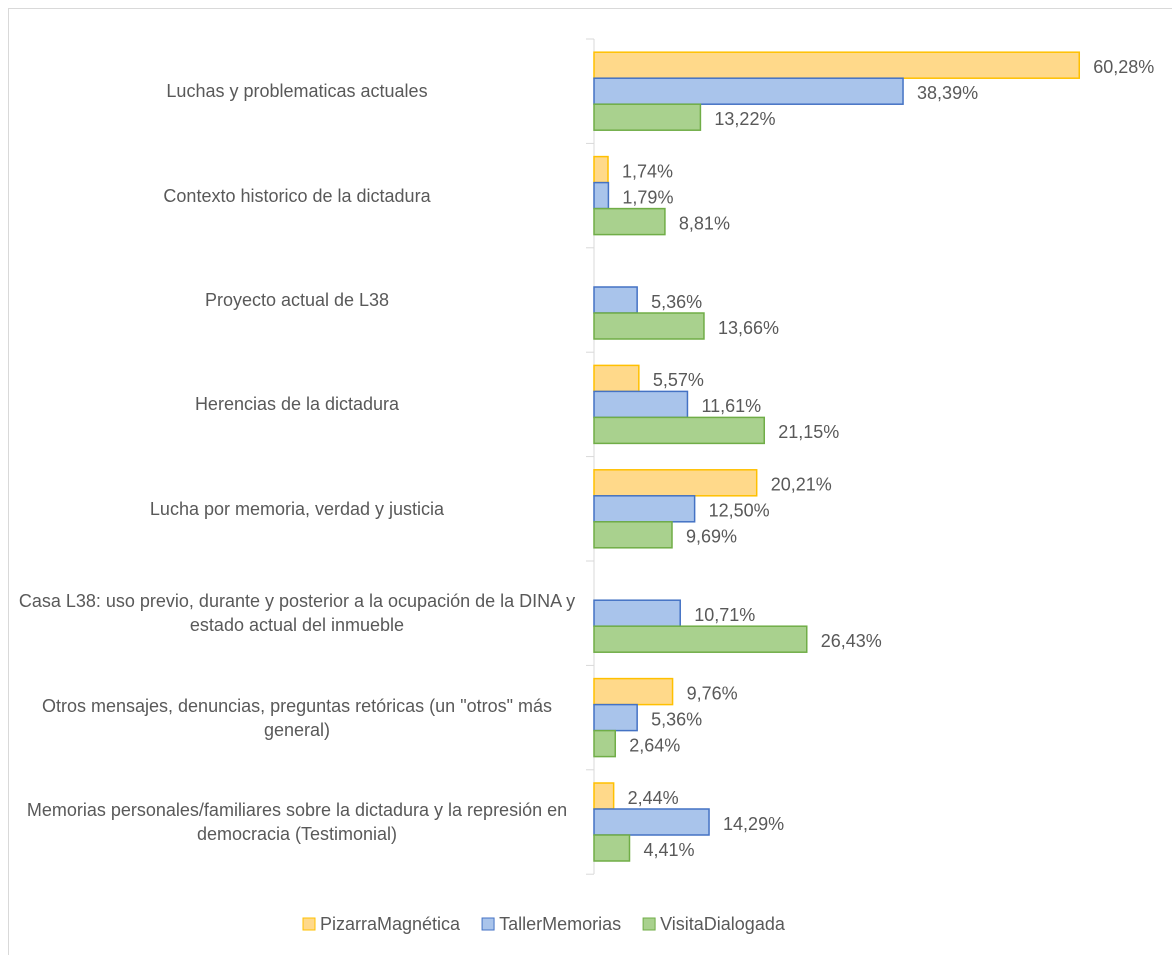 Image resolution: width=1172 pixels, height=955 pixels. What do you see at coordinates (731, 406) in the screenshot?
I see `value-label: 11,61%` at bounding box center [731, 406].